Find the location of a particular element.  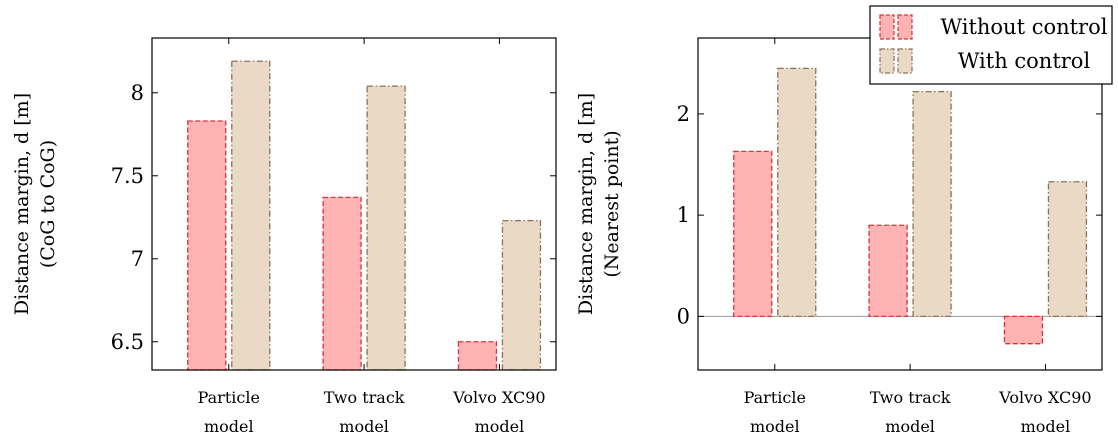

y-tick-label: 2 is located at coordinates (683, 114).